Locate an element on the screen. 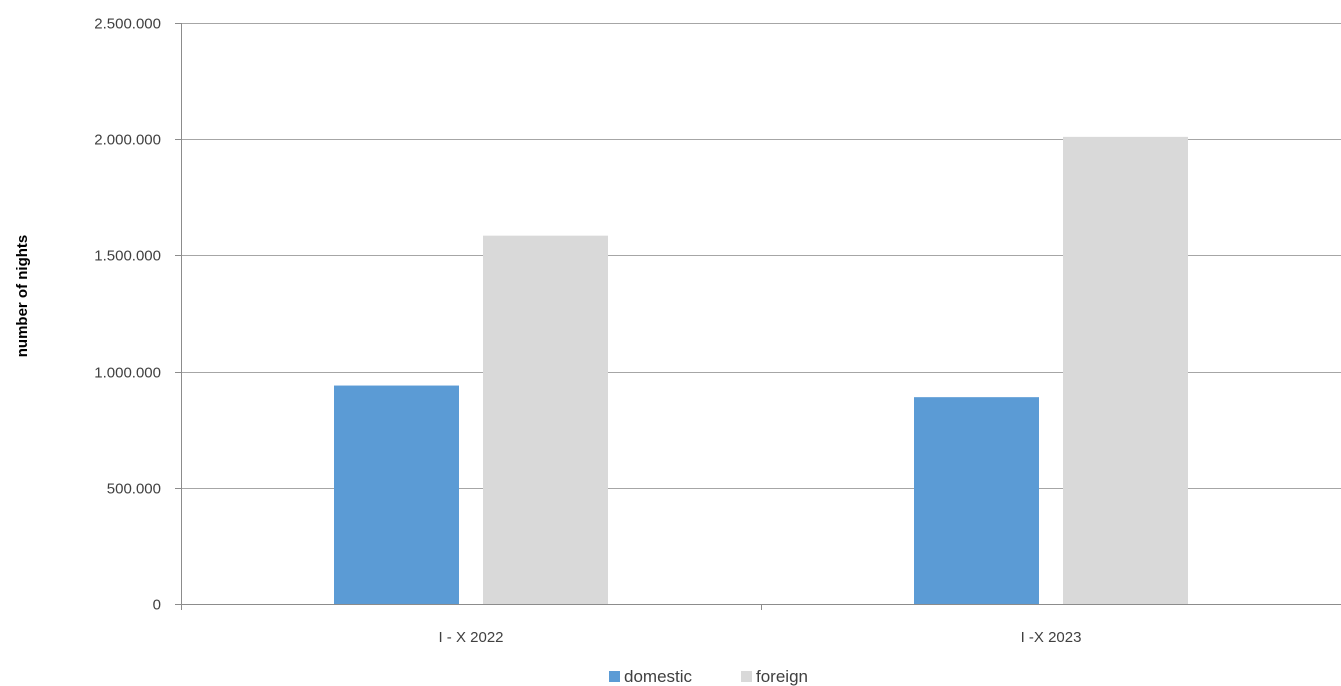  y-tick-label: 1.000.000 is located at coordinates (127, 373).